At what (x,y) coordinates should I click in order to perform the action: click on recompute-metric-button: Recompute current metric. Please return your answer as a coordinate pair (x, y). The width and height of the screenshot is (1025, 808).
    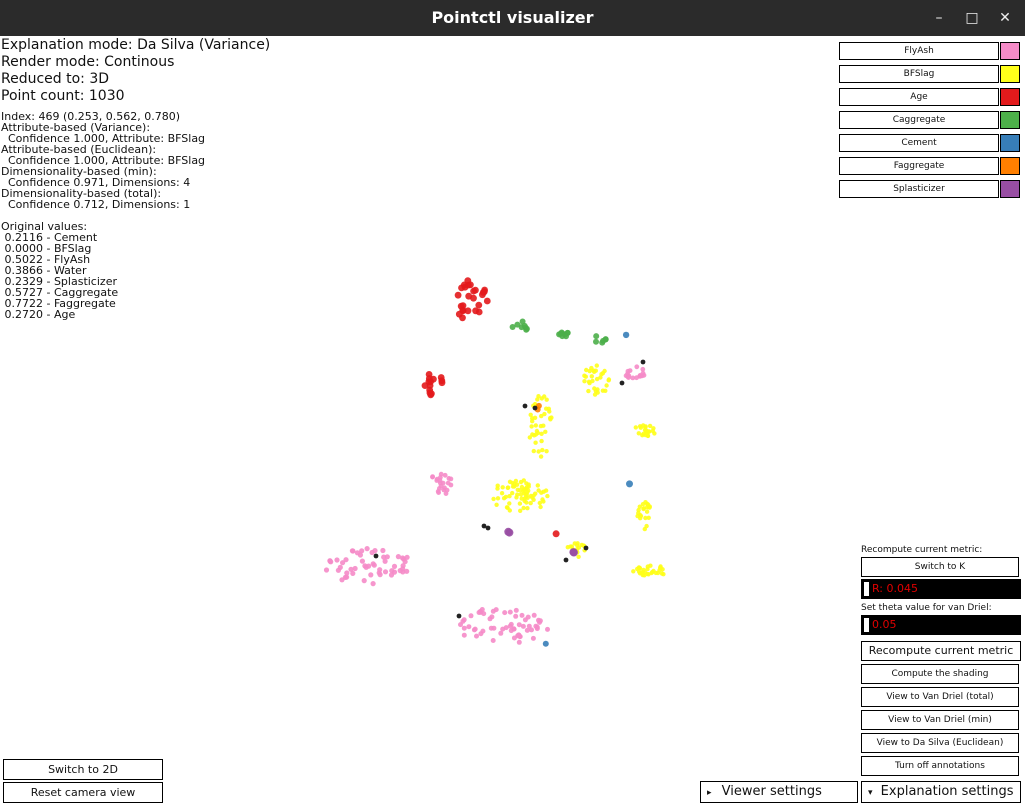
    Looking at the image, I should click on (941, 651).